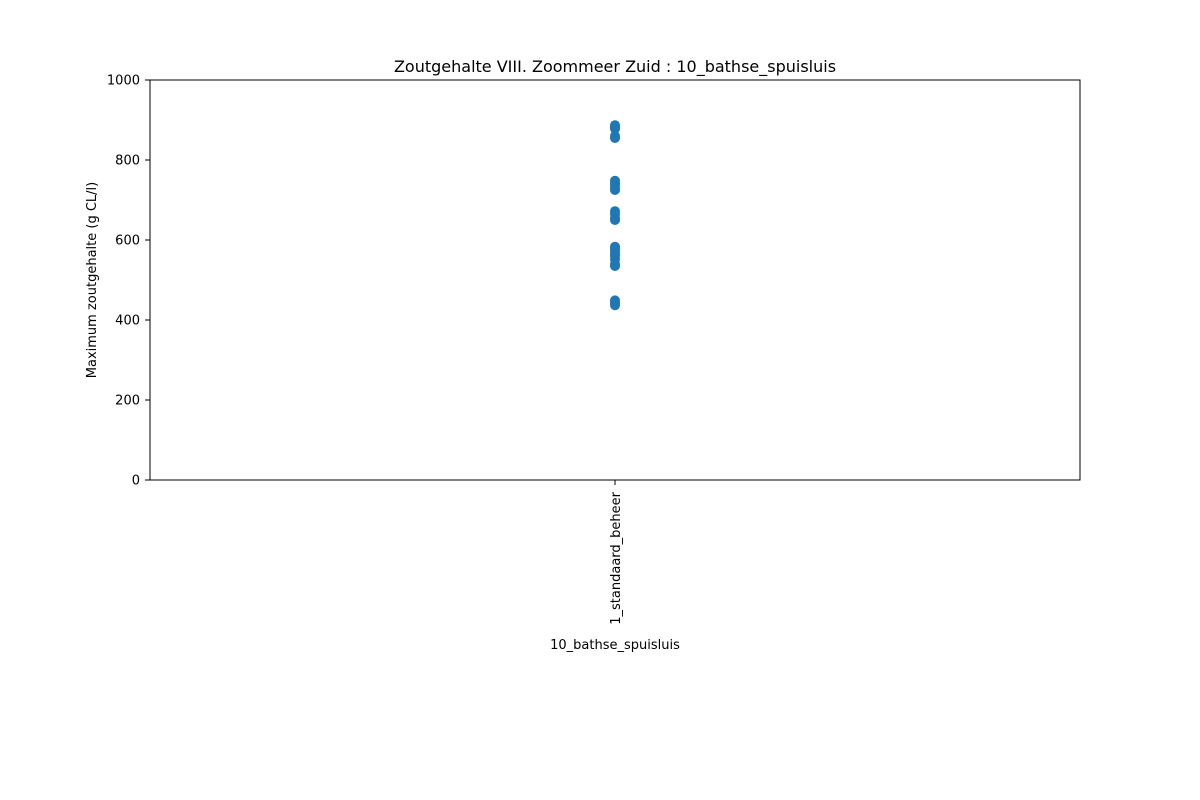 The width and height of the screenshot is (1200, 800). I want to click on y-tick-label: 200, so click(127, 401).